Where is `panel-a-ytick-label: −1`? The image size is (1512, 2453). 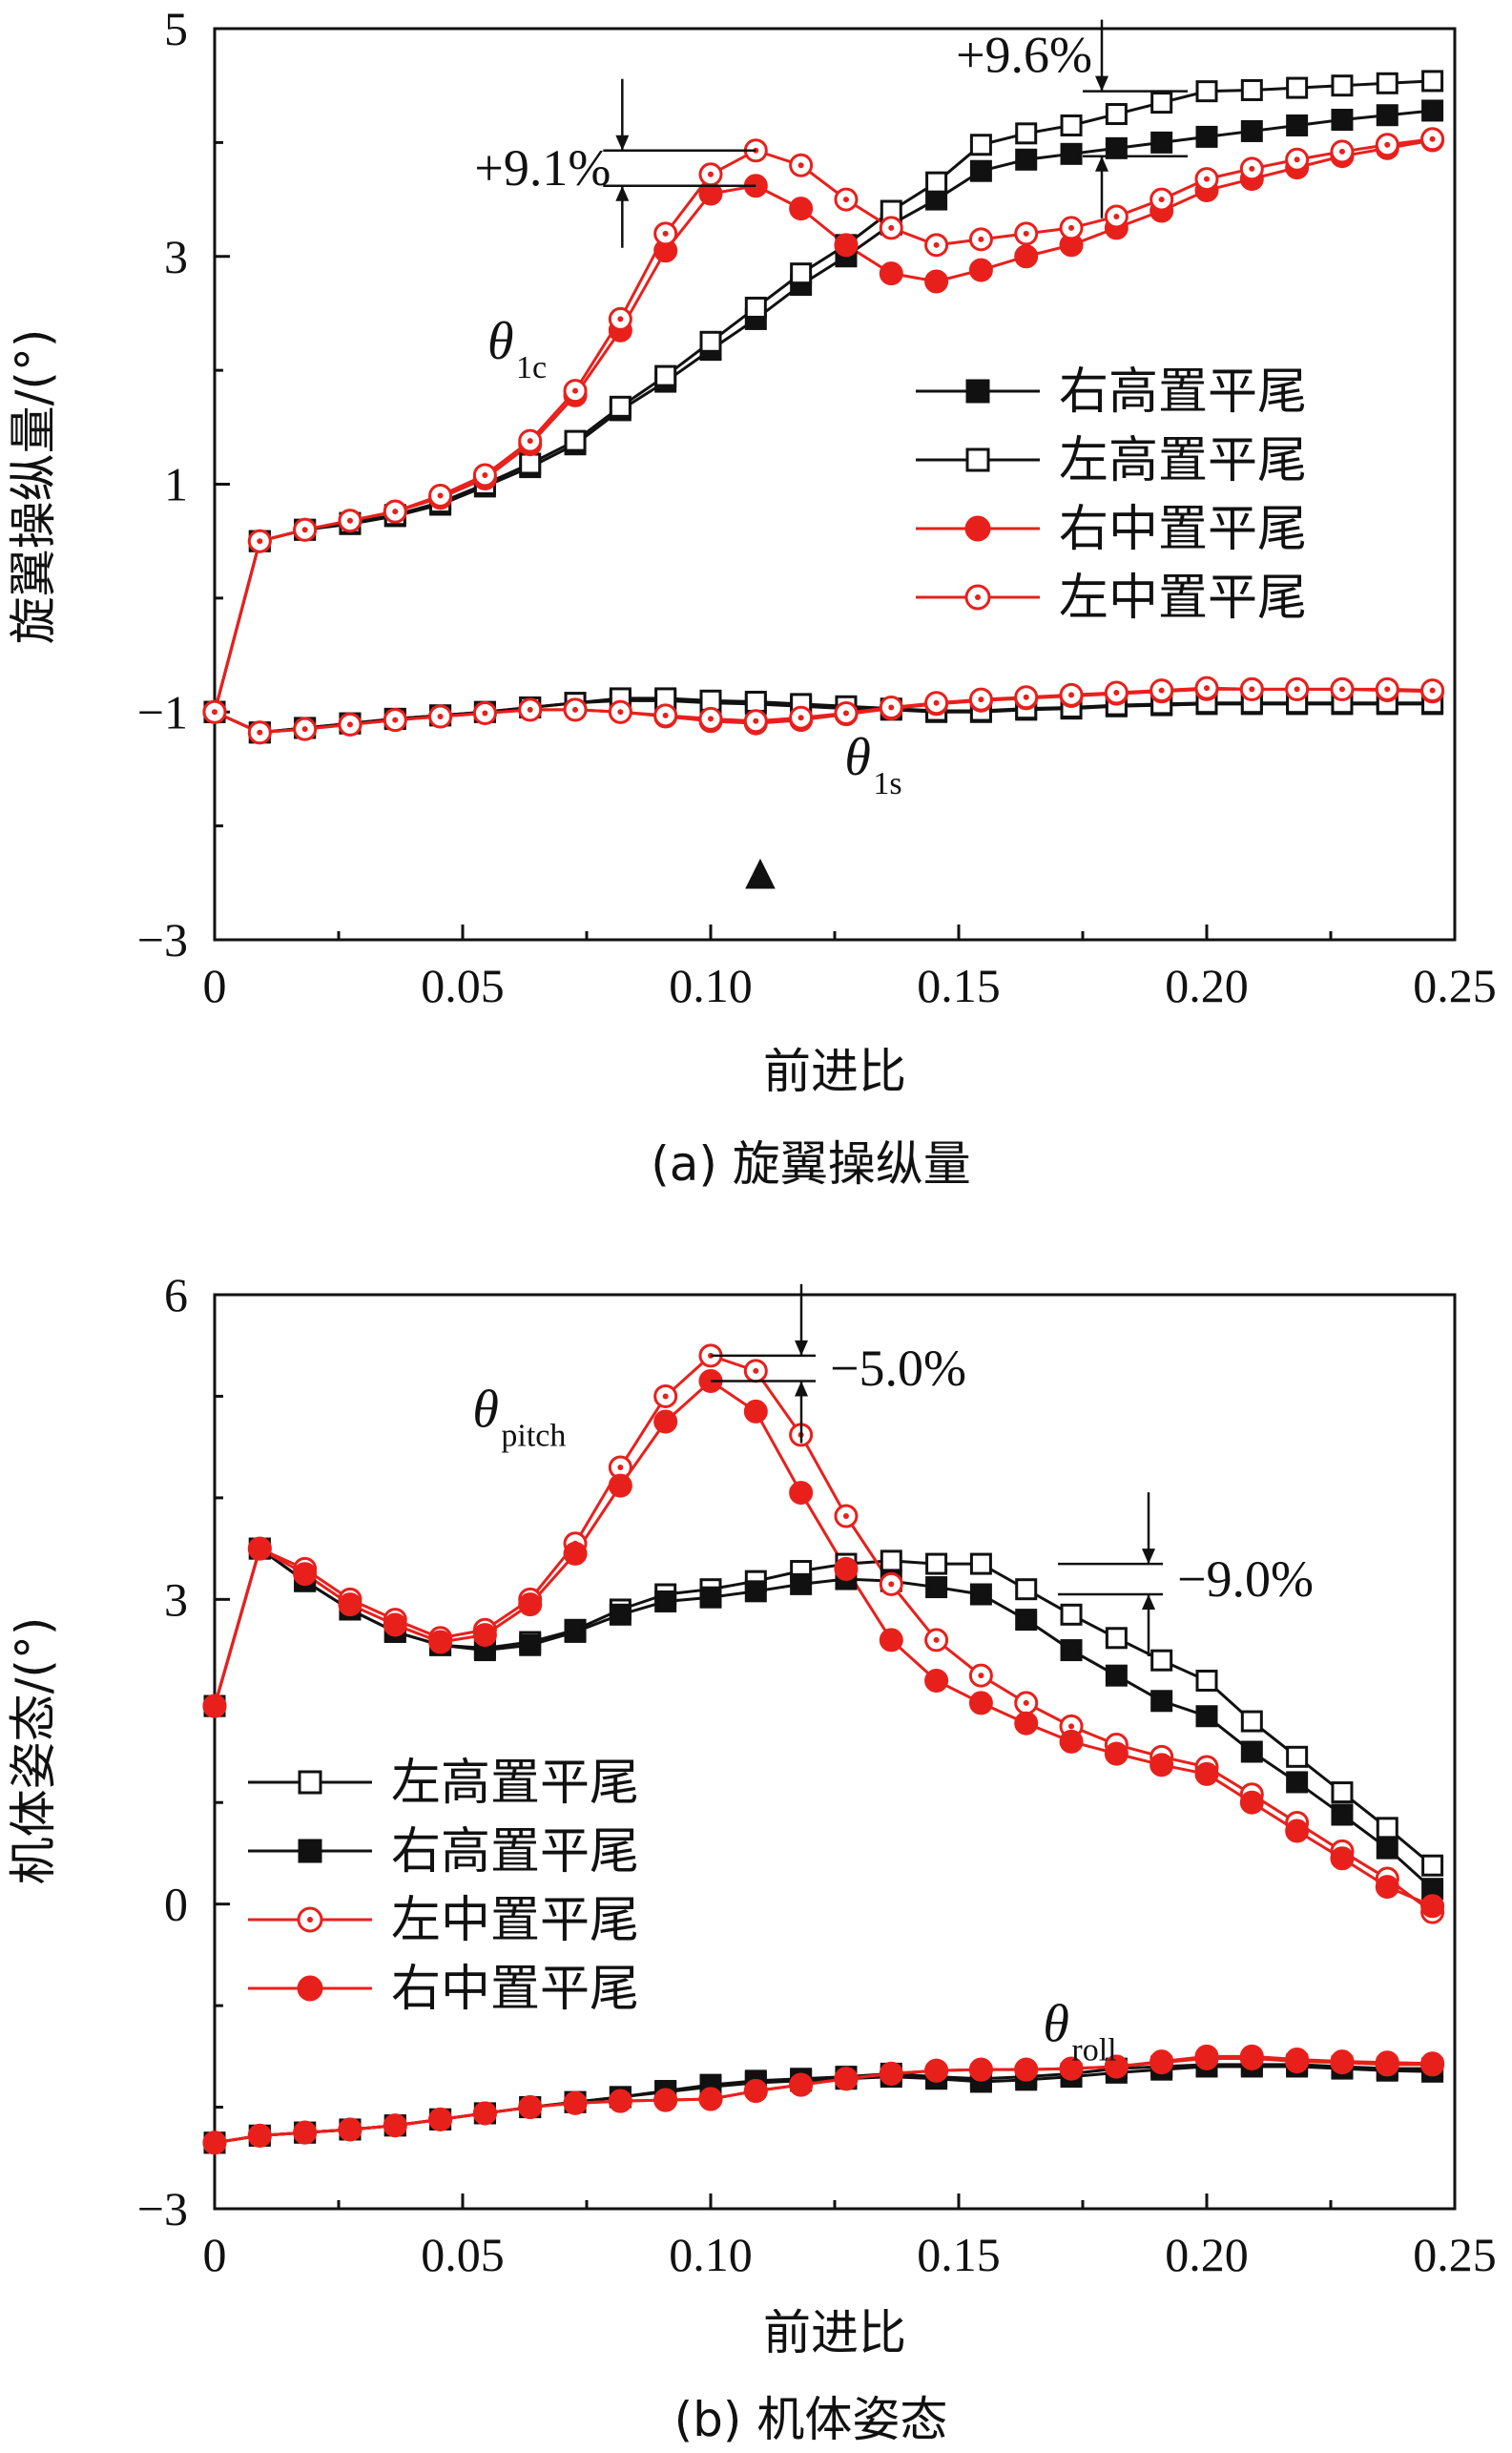
panel-a-ytick-label: −1 is located at coordinates (162, 712).